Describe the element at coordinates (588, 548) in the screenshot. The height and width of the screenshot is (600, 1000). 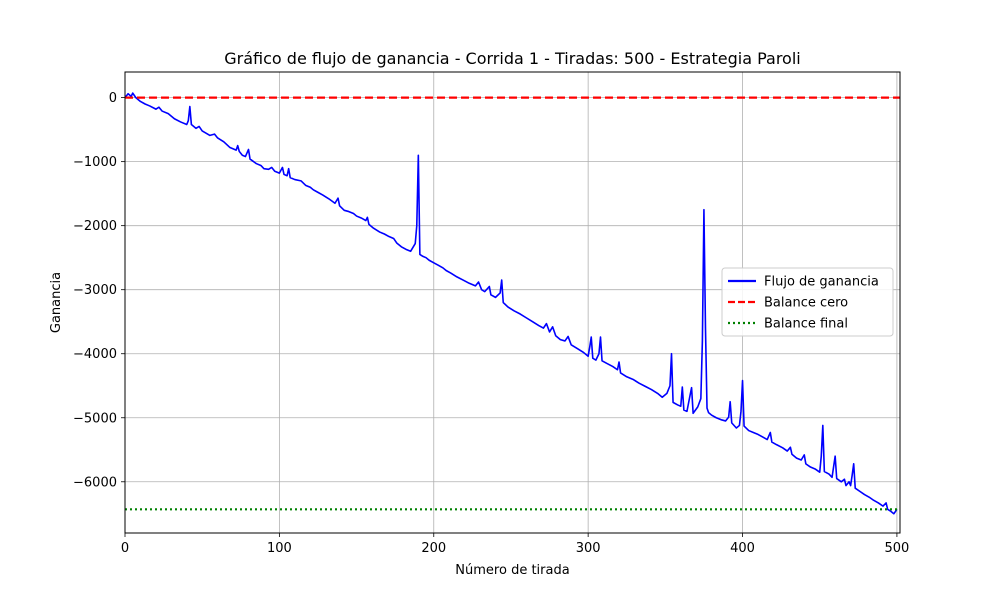
I see `x-tick-label: 300` at that location.